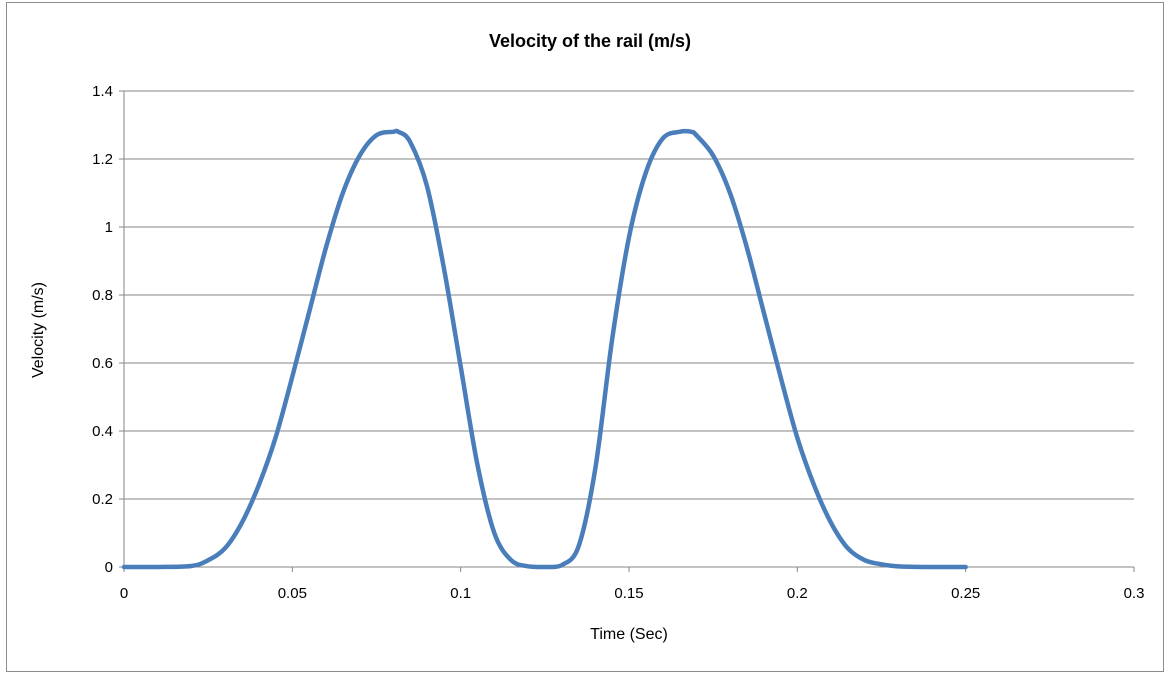 This screenshot has width=1169, height=675. Describe the element at coordinates (38, 330) in the screenshot. I see `y-axis-title: Velocity (m/s)` at that location.